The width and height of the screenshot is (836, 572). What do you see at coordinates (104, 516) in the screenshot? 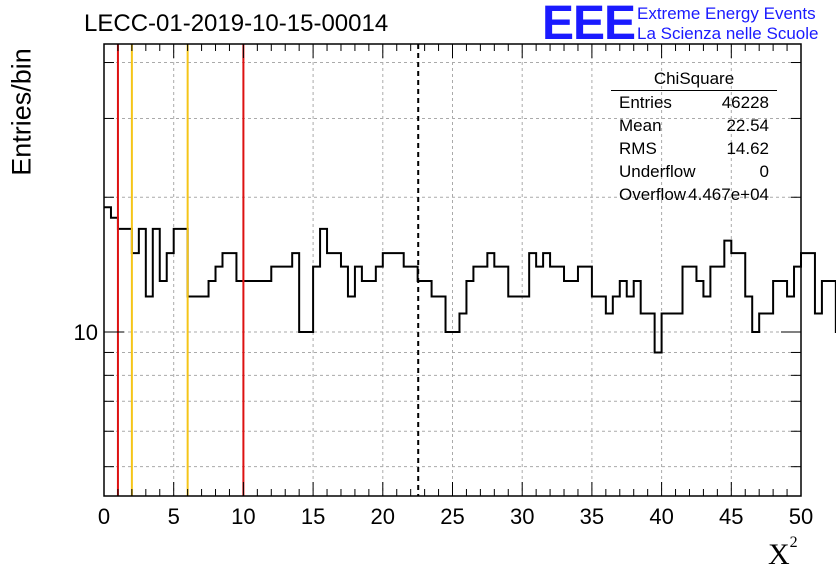
I see `x-tick-label: 0` at bounding box center [104, 516].